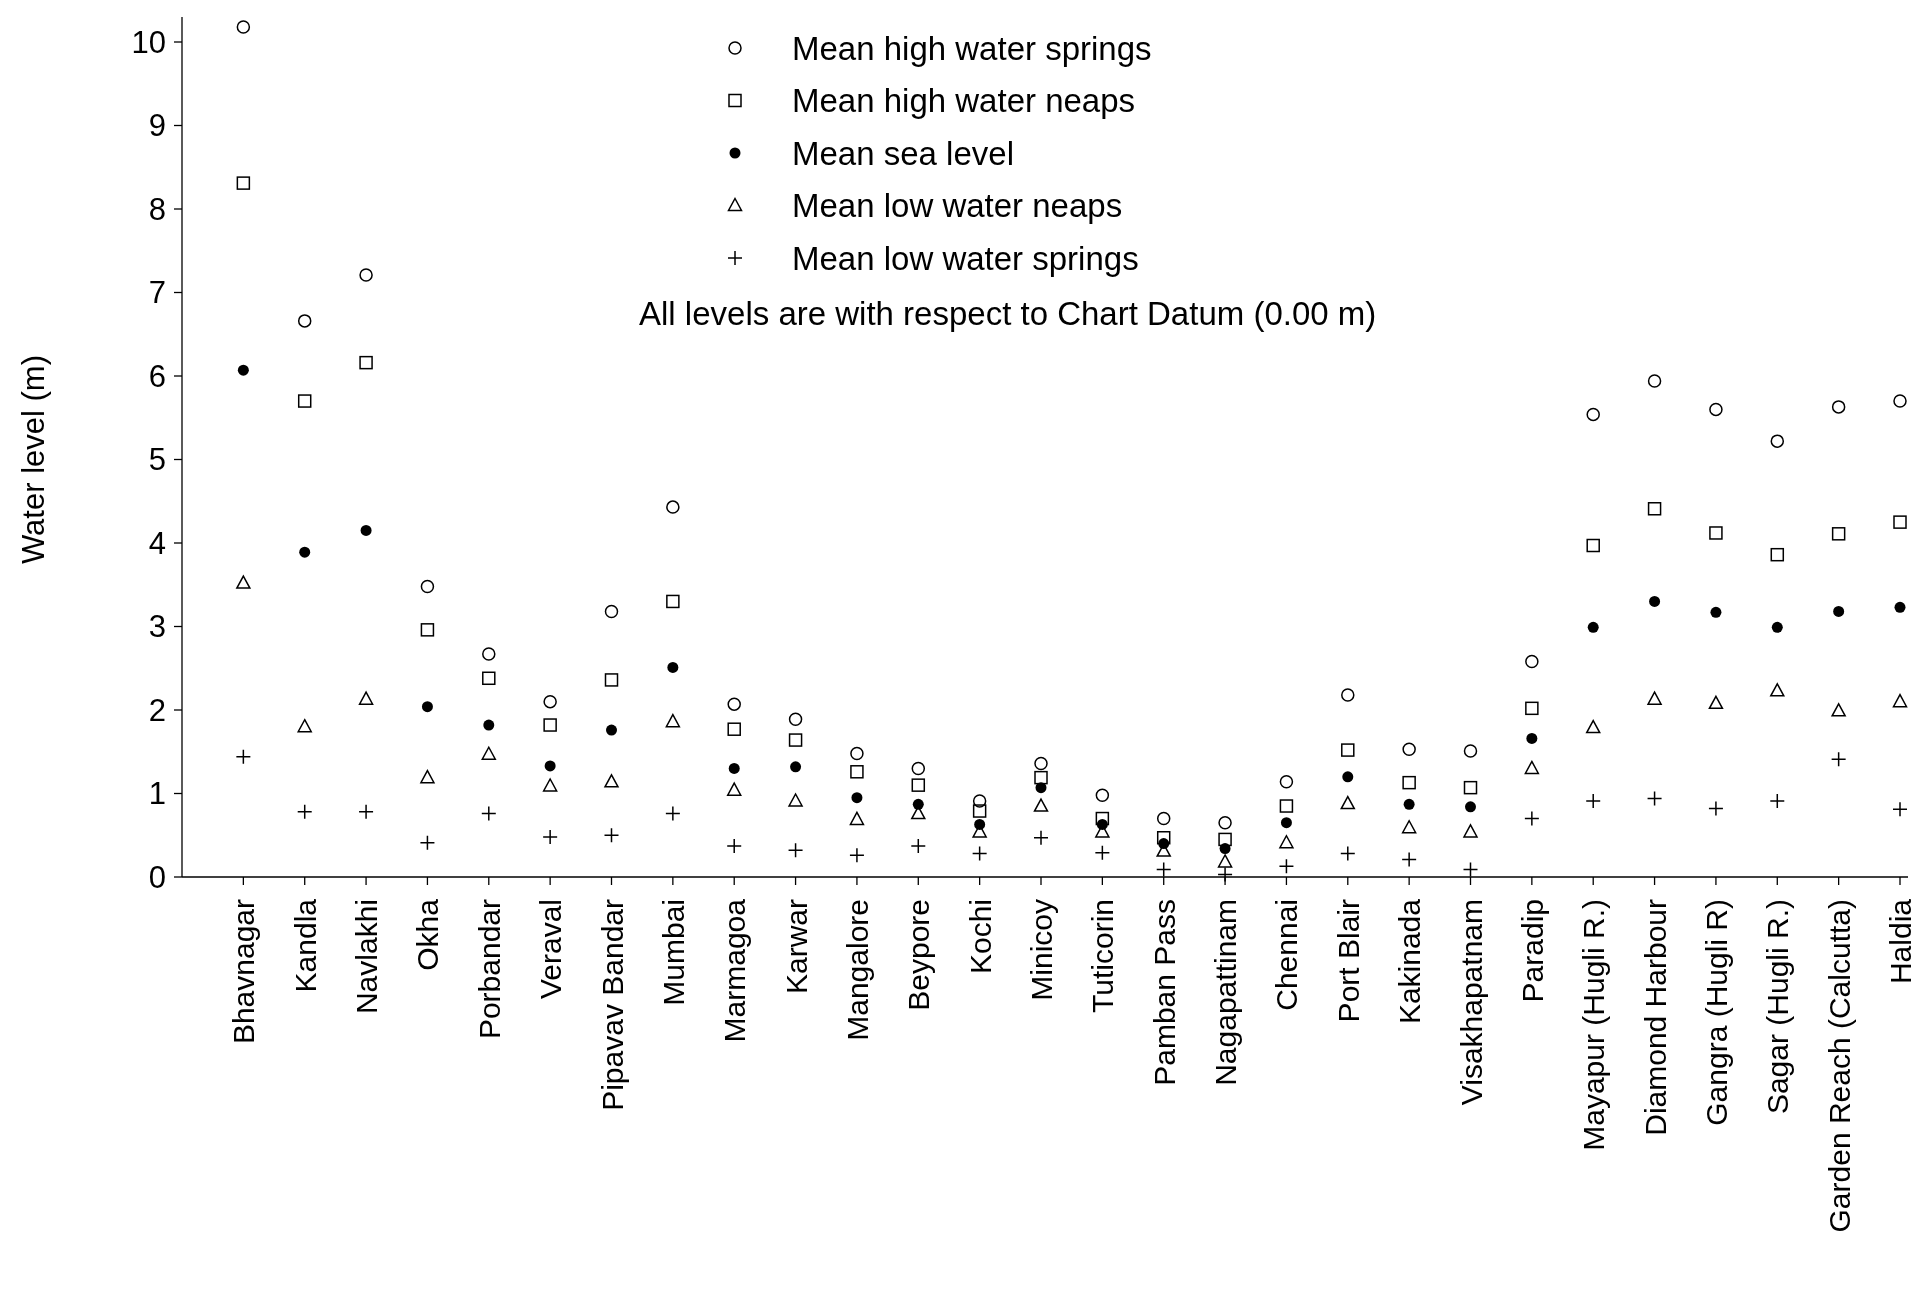 The height and width of the screenshot is (1301, 1920). What do you see at coordinates (1226, 992) in the screenshot?
I see `x-tick-label: Nagapattinam` at bounding box center [1226, 992].